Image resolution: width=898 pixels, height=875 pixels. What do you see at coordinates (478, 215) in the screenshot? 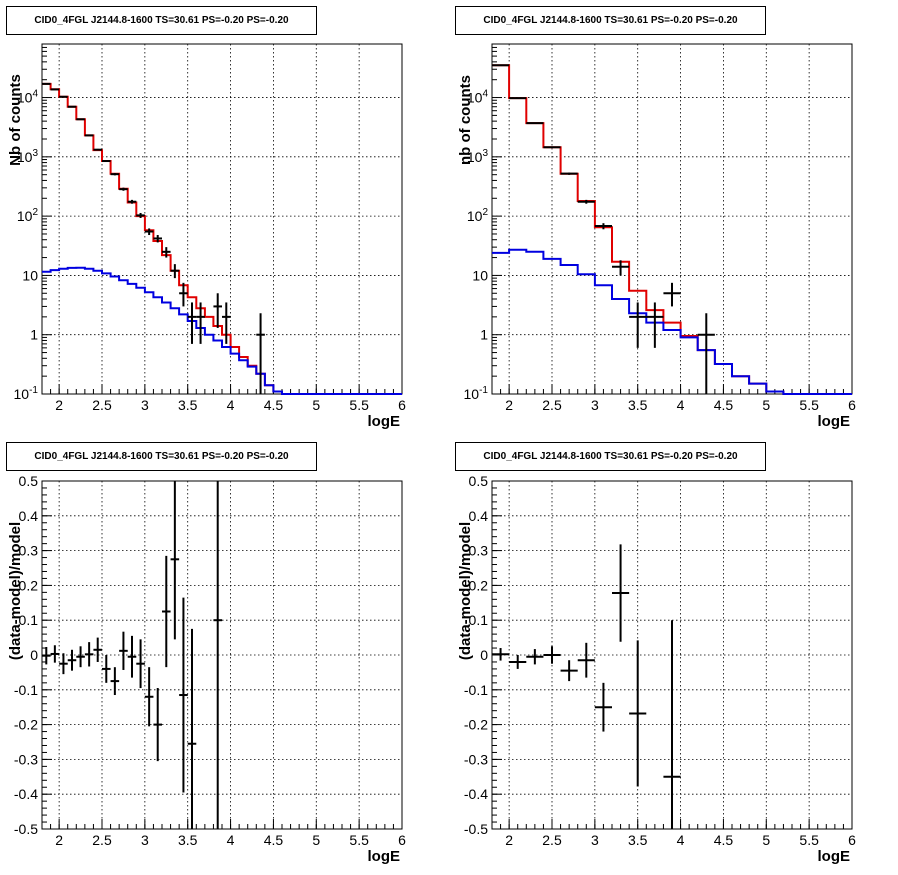
I see `y-tick-label: 10²` at bounding box center [478, 215].